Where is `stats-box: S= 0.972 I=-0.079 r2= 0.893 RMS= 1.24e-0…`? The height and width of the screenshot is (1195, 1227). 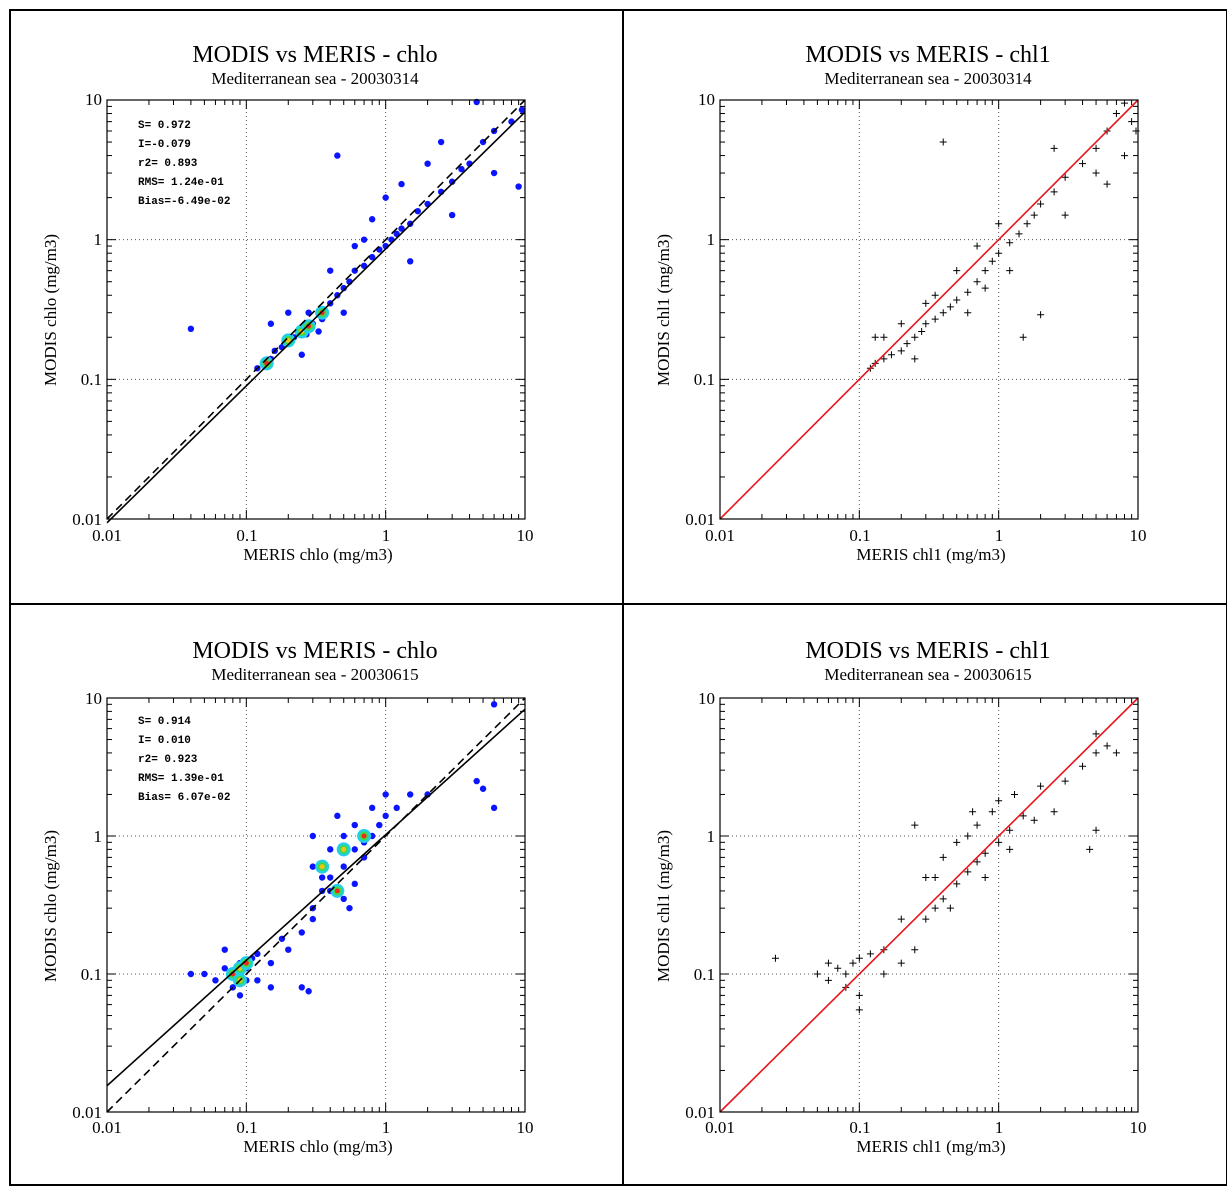 stats-box: S= 0.972 I=-0.079 r2= 0.893 RMS= 1.24e-0… is located at coordinates (184, 164).